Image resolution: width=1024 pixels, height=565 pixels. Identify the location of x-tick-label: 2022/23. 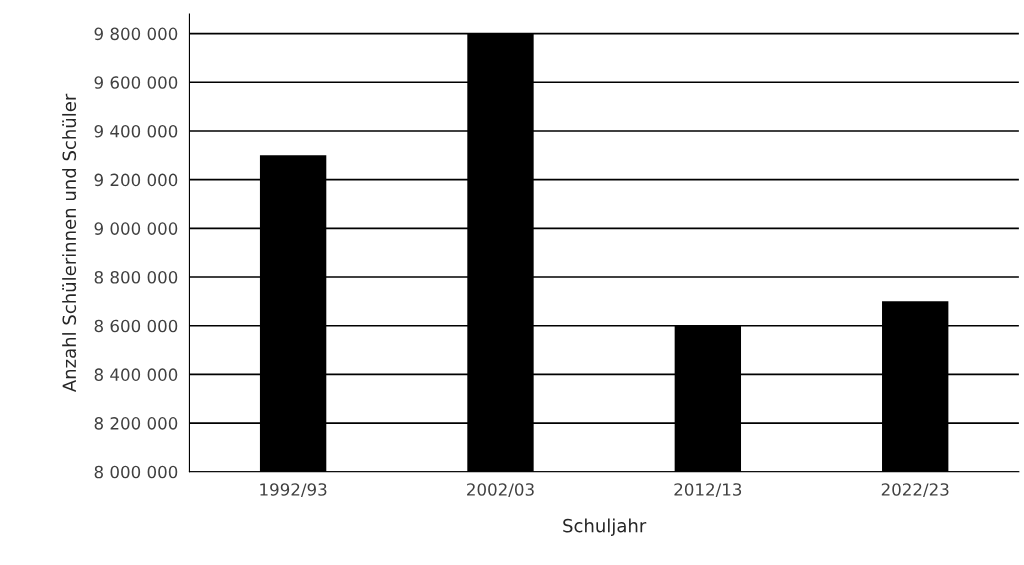
(915, 490).